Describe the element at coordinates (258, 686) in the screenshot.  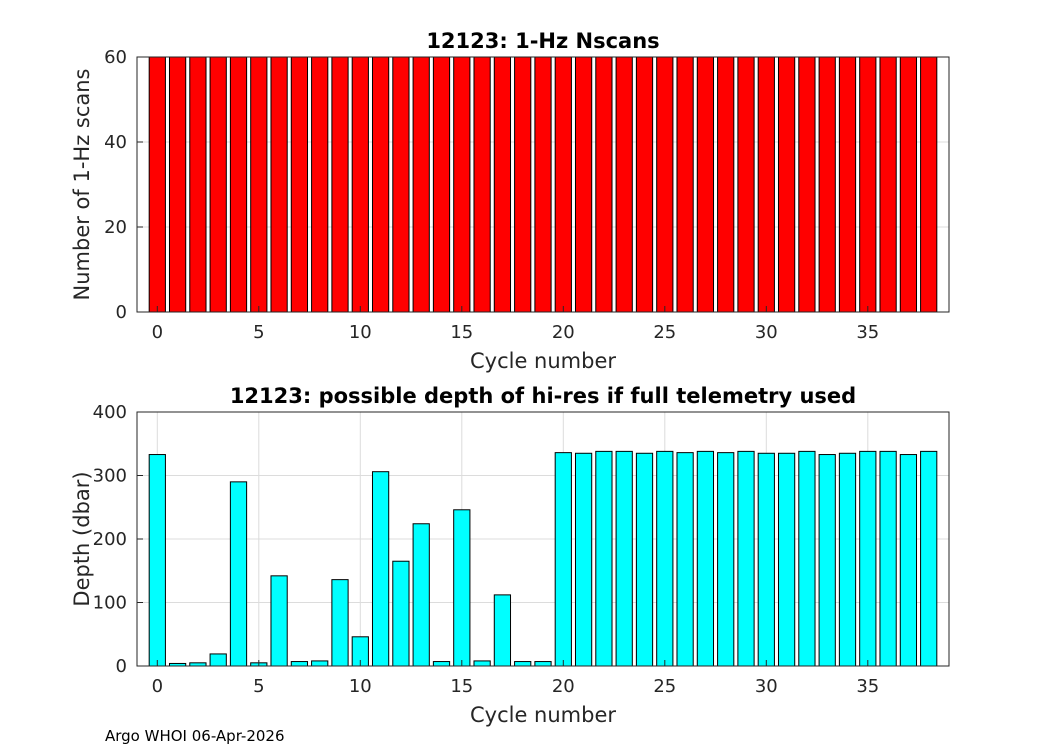
I see `depth-x-tick-label: 5` at that location.